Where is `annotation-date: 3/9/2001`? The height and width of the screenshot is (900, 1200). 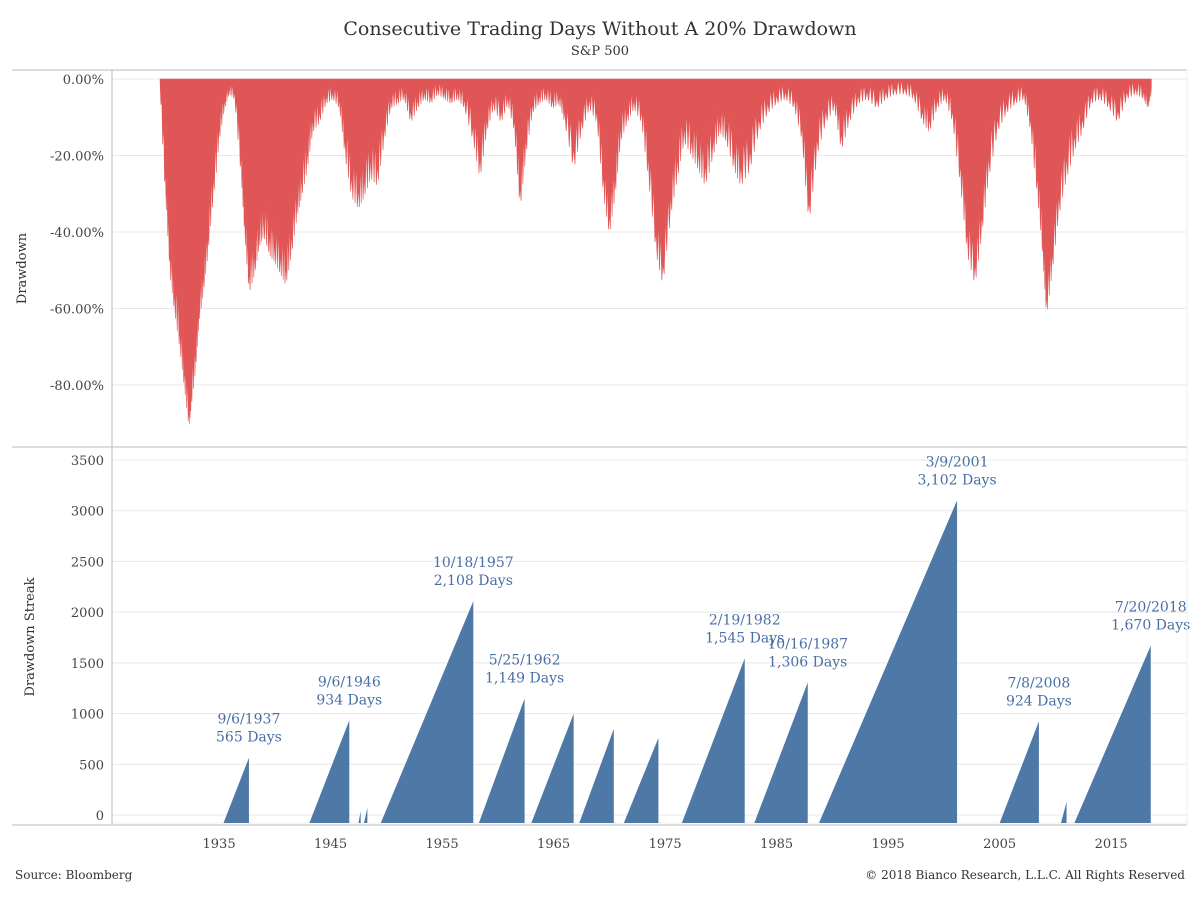
annotation-date: 3/9/2001 is located at coordinates (957, 462).